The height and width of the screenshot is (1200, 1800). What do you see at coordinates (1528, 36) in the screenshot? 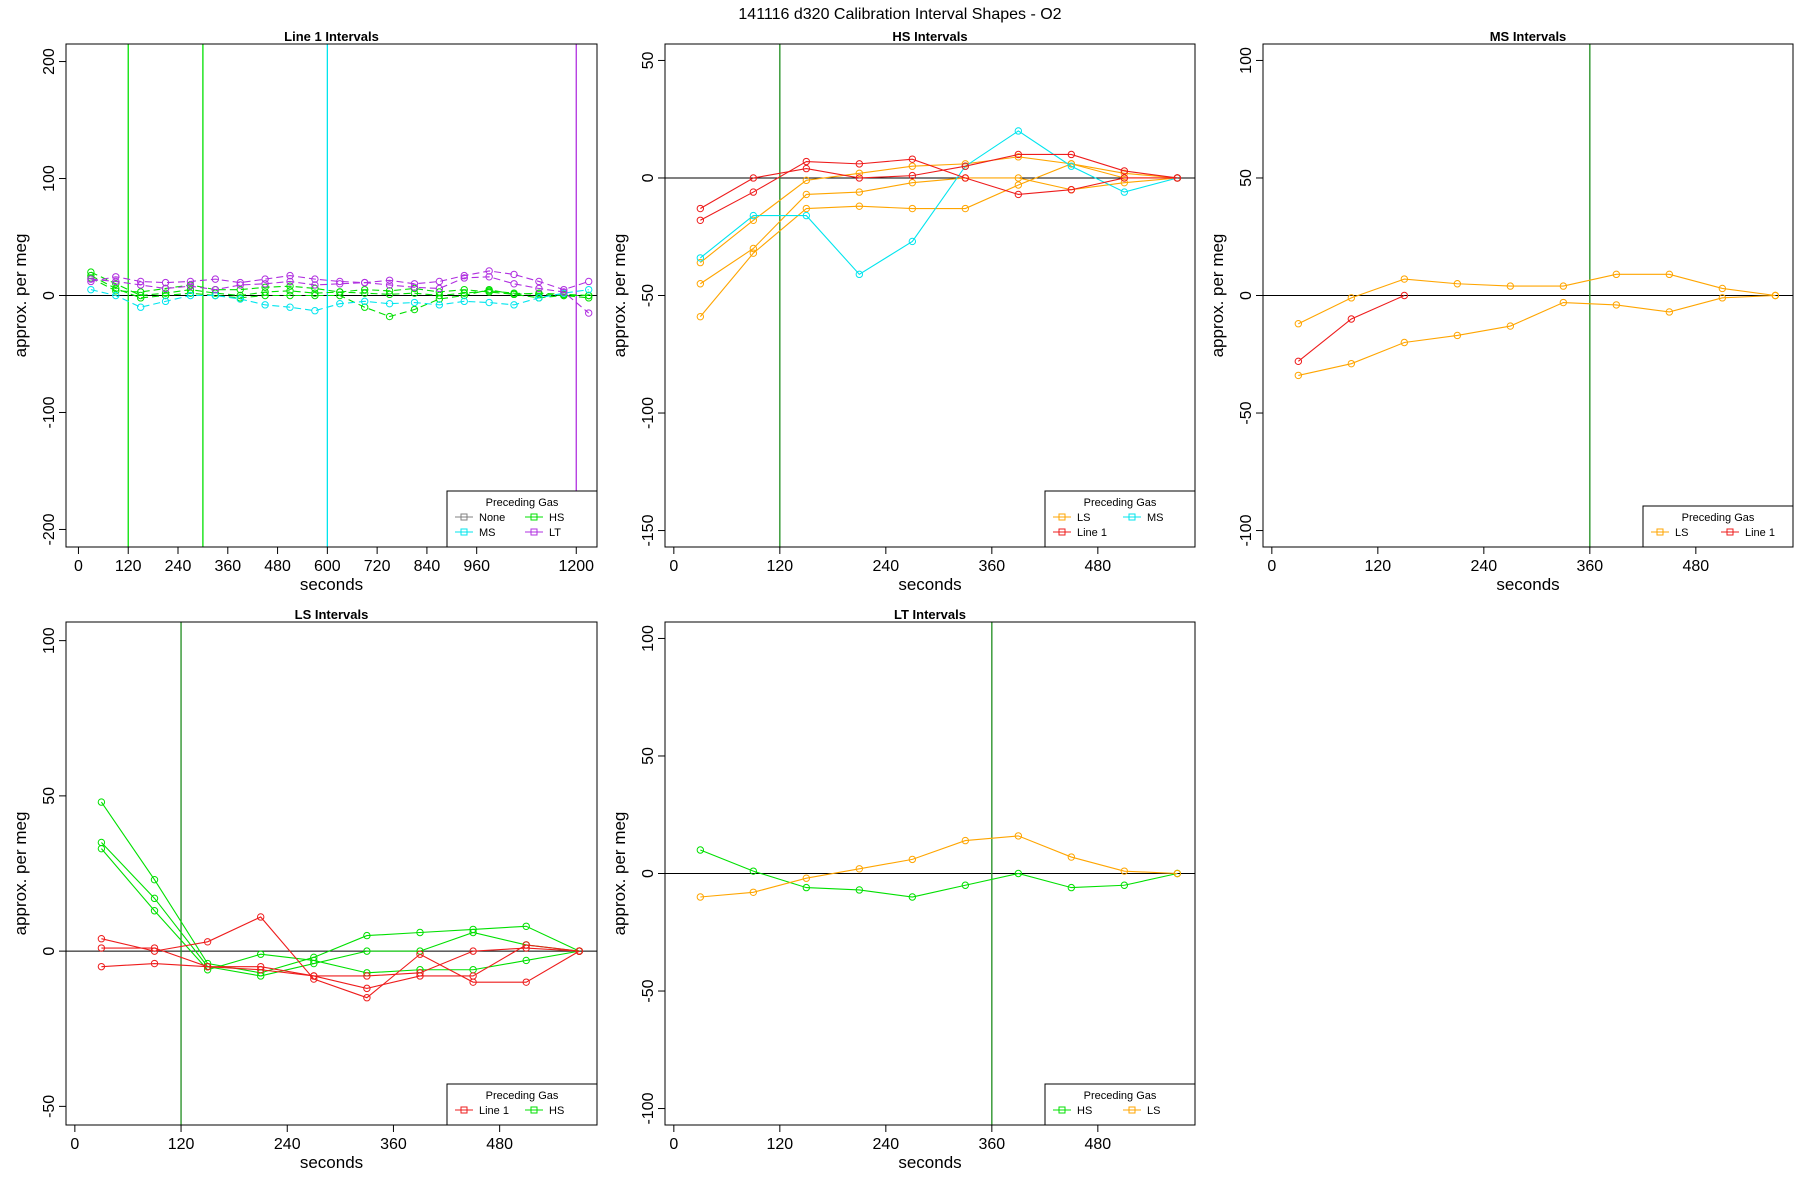
I see `panel-title: MS Intervals` at bounding box center [1528, 36].